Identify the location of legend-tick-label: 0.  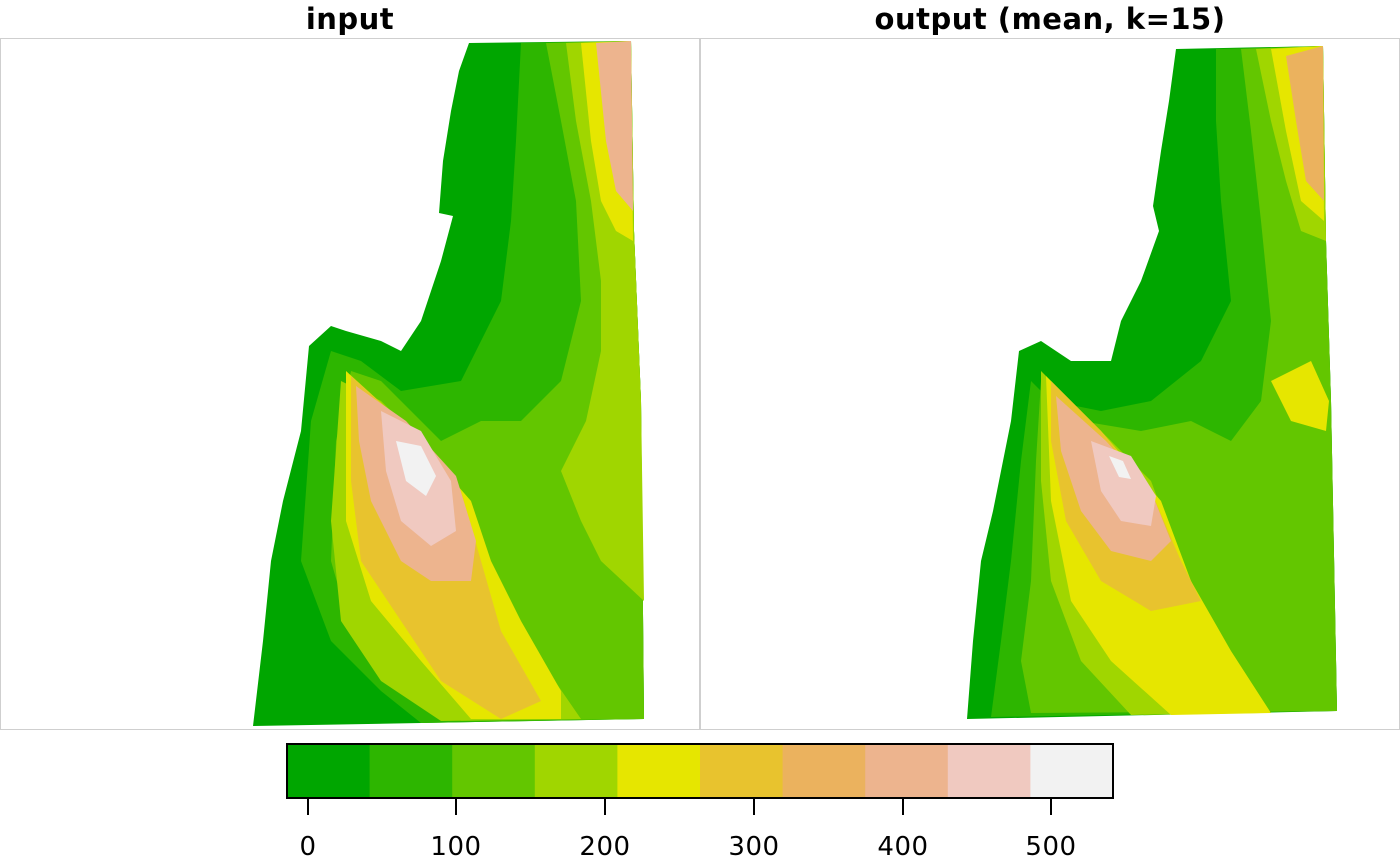
(308, 847).